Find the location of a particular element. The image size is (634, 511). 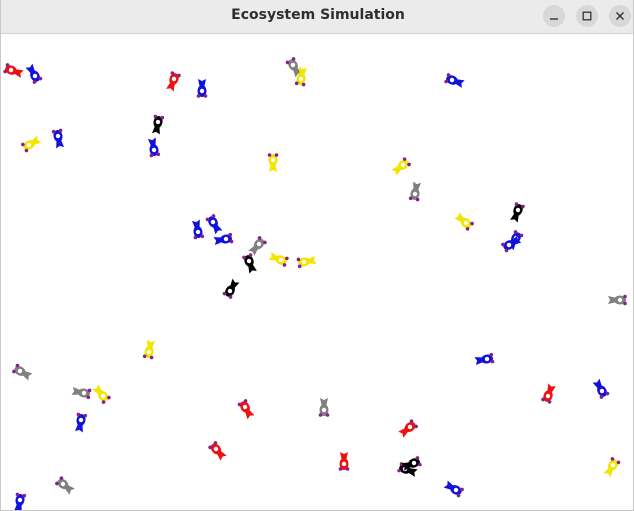

maximize-icon is located at coordinates (587, 16).